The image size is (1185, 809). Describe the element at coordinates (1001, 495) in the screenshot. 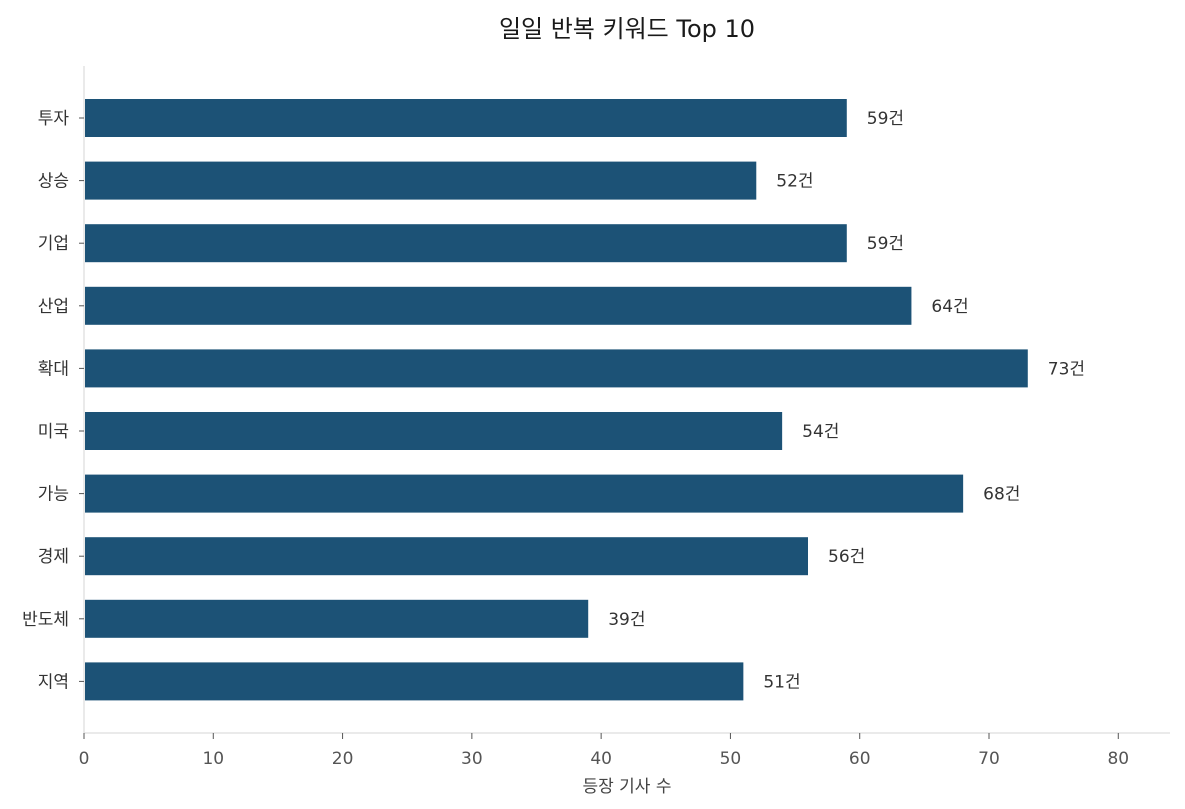

I see `value-label: 68건` at that location.